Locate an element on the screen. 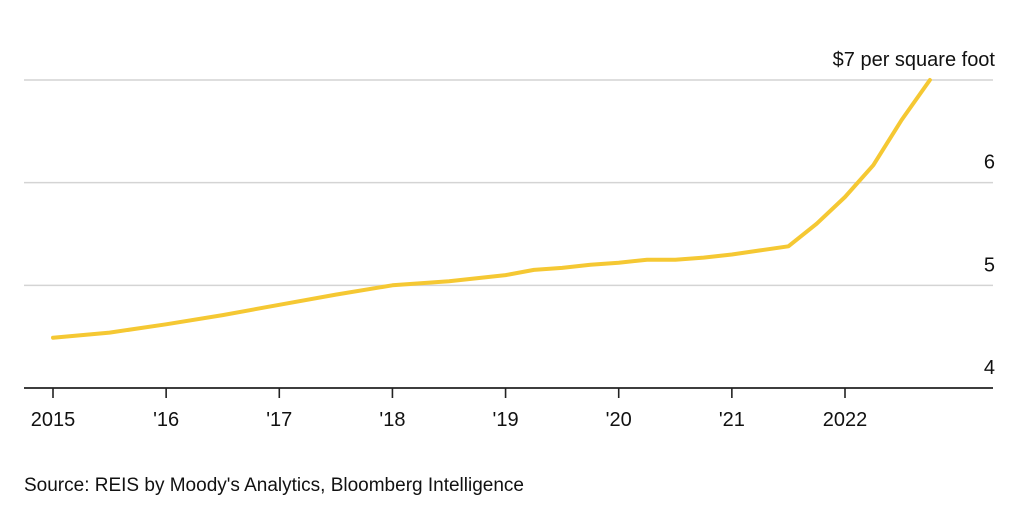  x-tick-label-2017: '17 is located at coordinates (279, 420).